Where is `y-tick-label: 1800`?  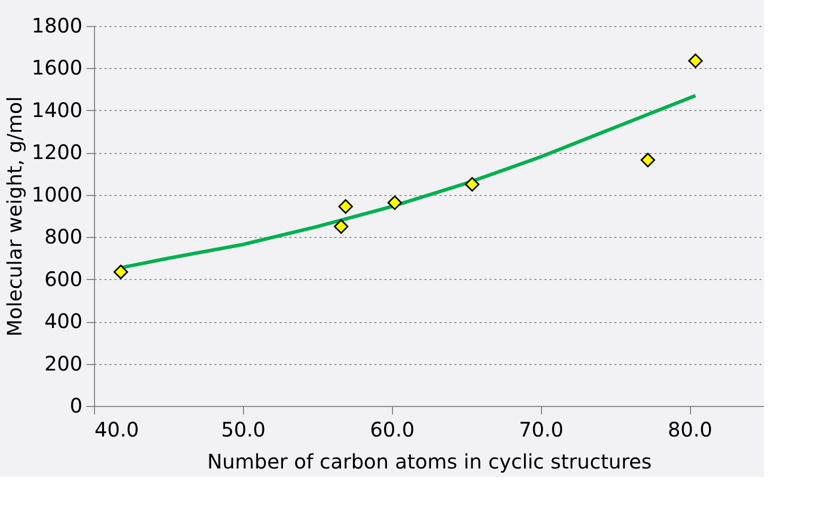
y-tick-label: 1800 is located at coordinates (57, 26).